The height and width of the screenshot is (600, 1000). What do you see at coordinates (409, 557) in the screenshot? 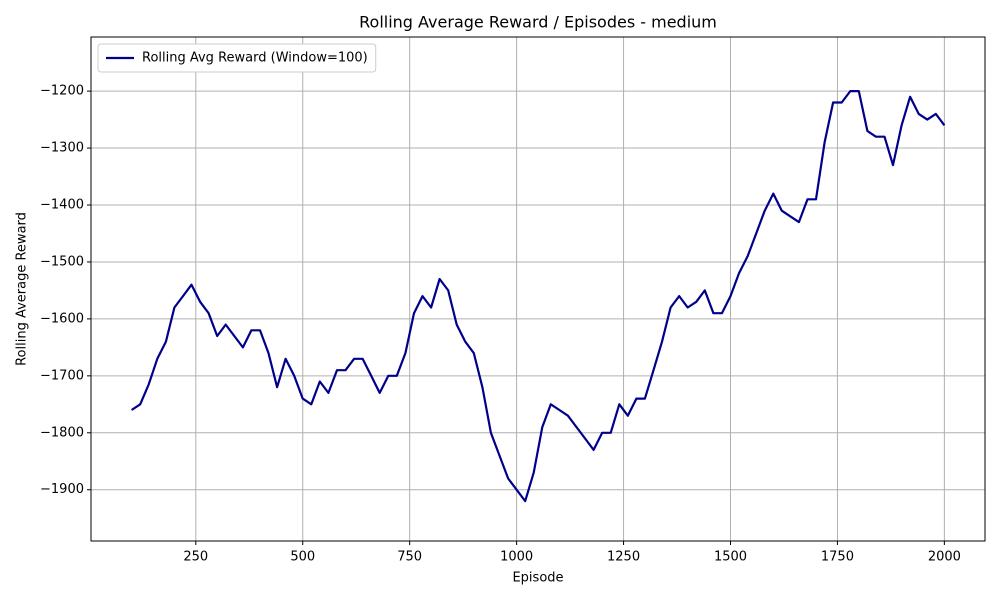
I see `x-tick-label: 750` at bounding box center [409, 557].